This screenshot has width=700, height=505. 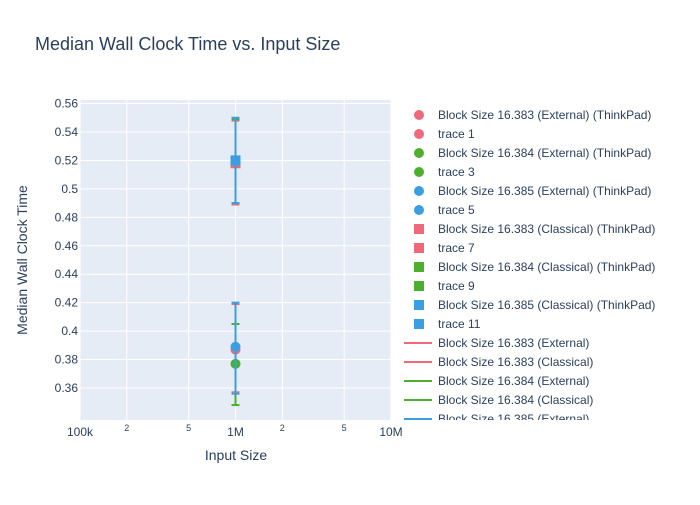 I want to click on legend-label: Block Size 16.383 (External), so click(x=513, y=343).